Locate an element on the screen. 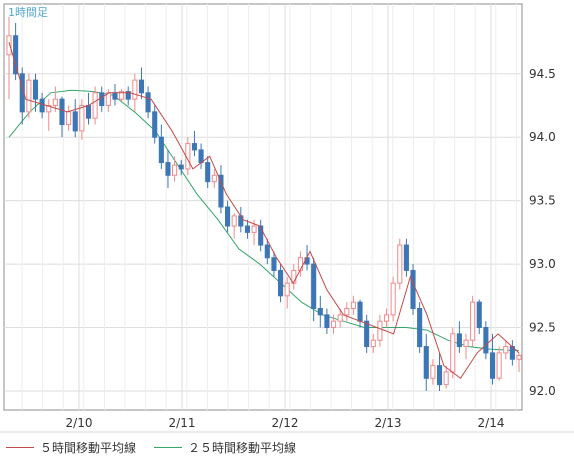  legend-label-ma5: ５時間移動平均線 is located at coordinates (88, 447).